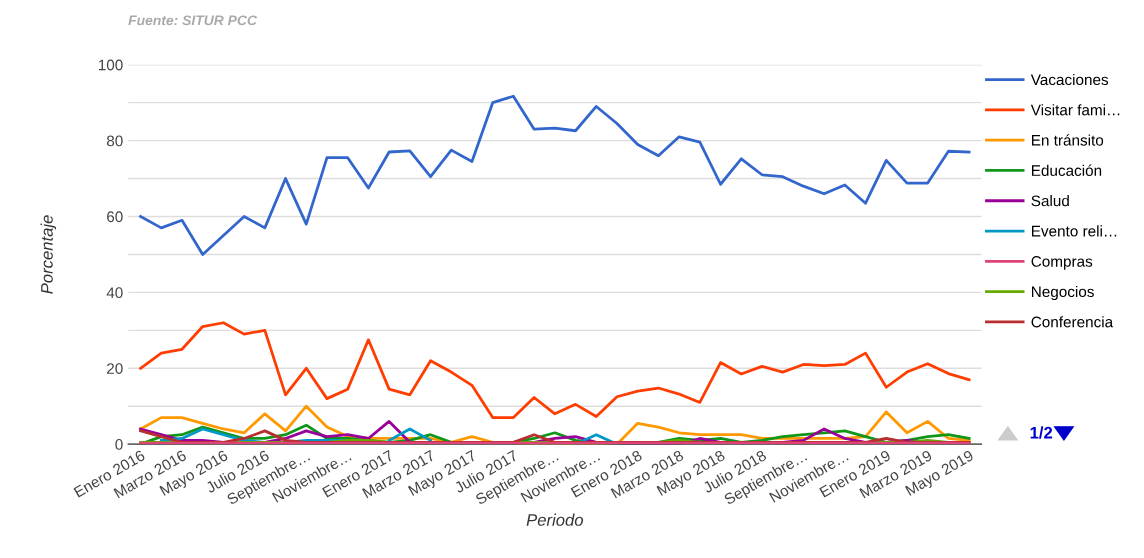 The width and height of the screenshot is (1144, 558). Describe the element at coordinates (555, 370) in the screenshot. I see `line-series` at that location.